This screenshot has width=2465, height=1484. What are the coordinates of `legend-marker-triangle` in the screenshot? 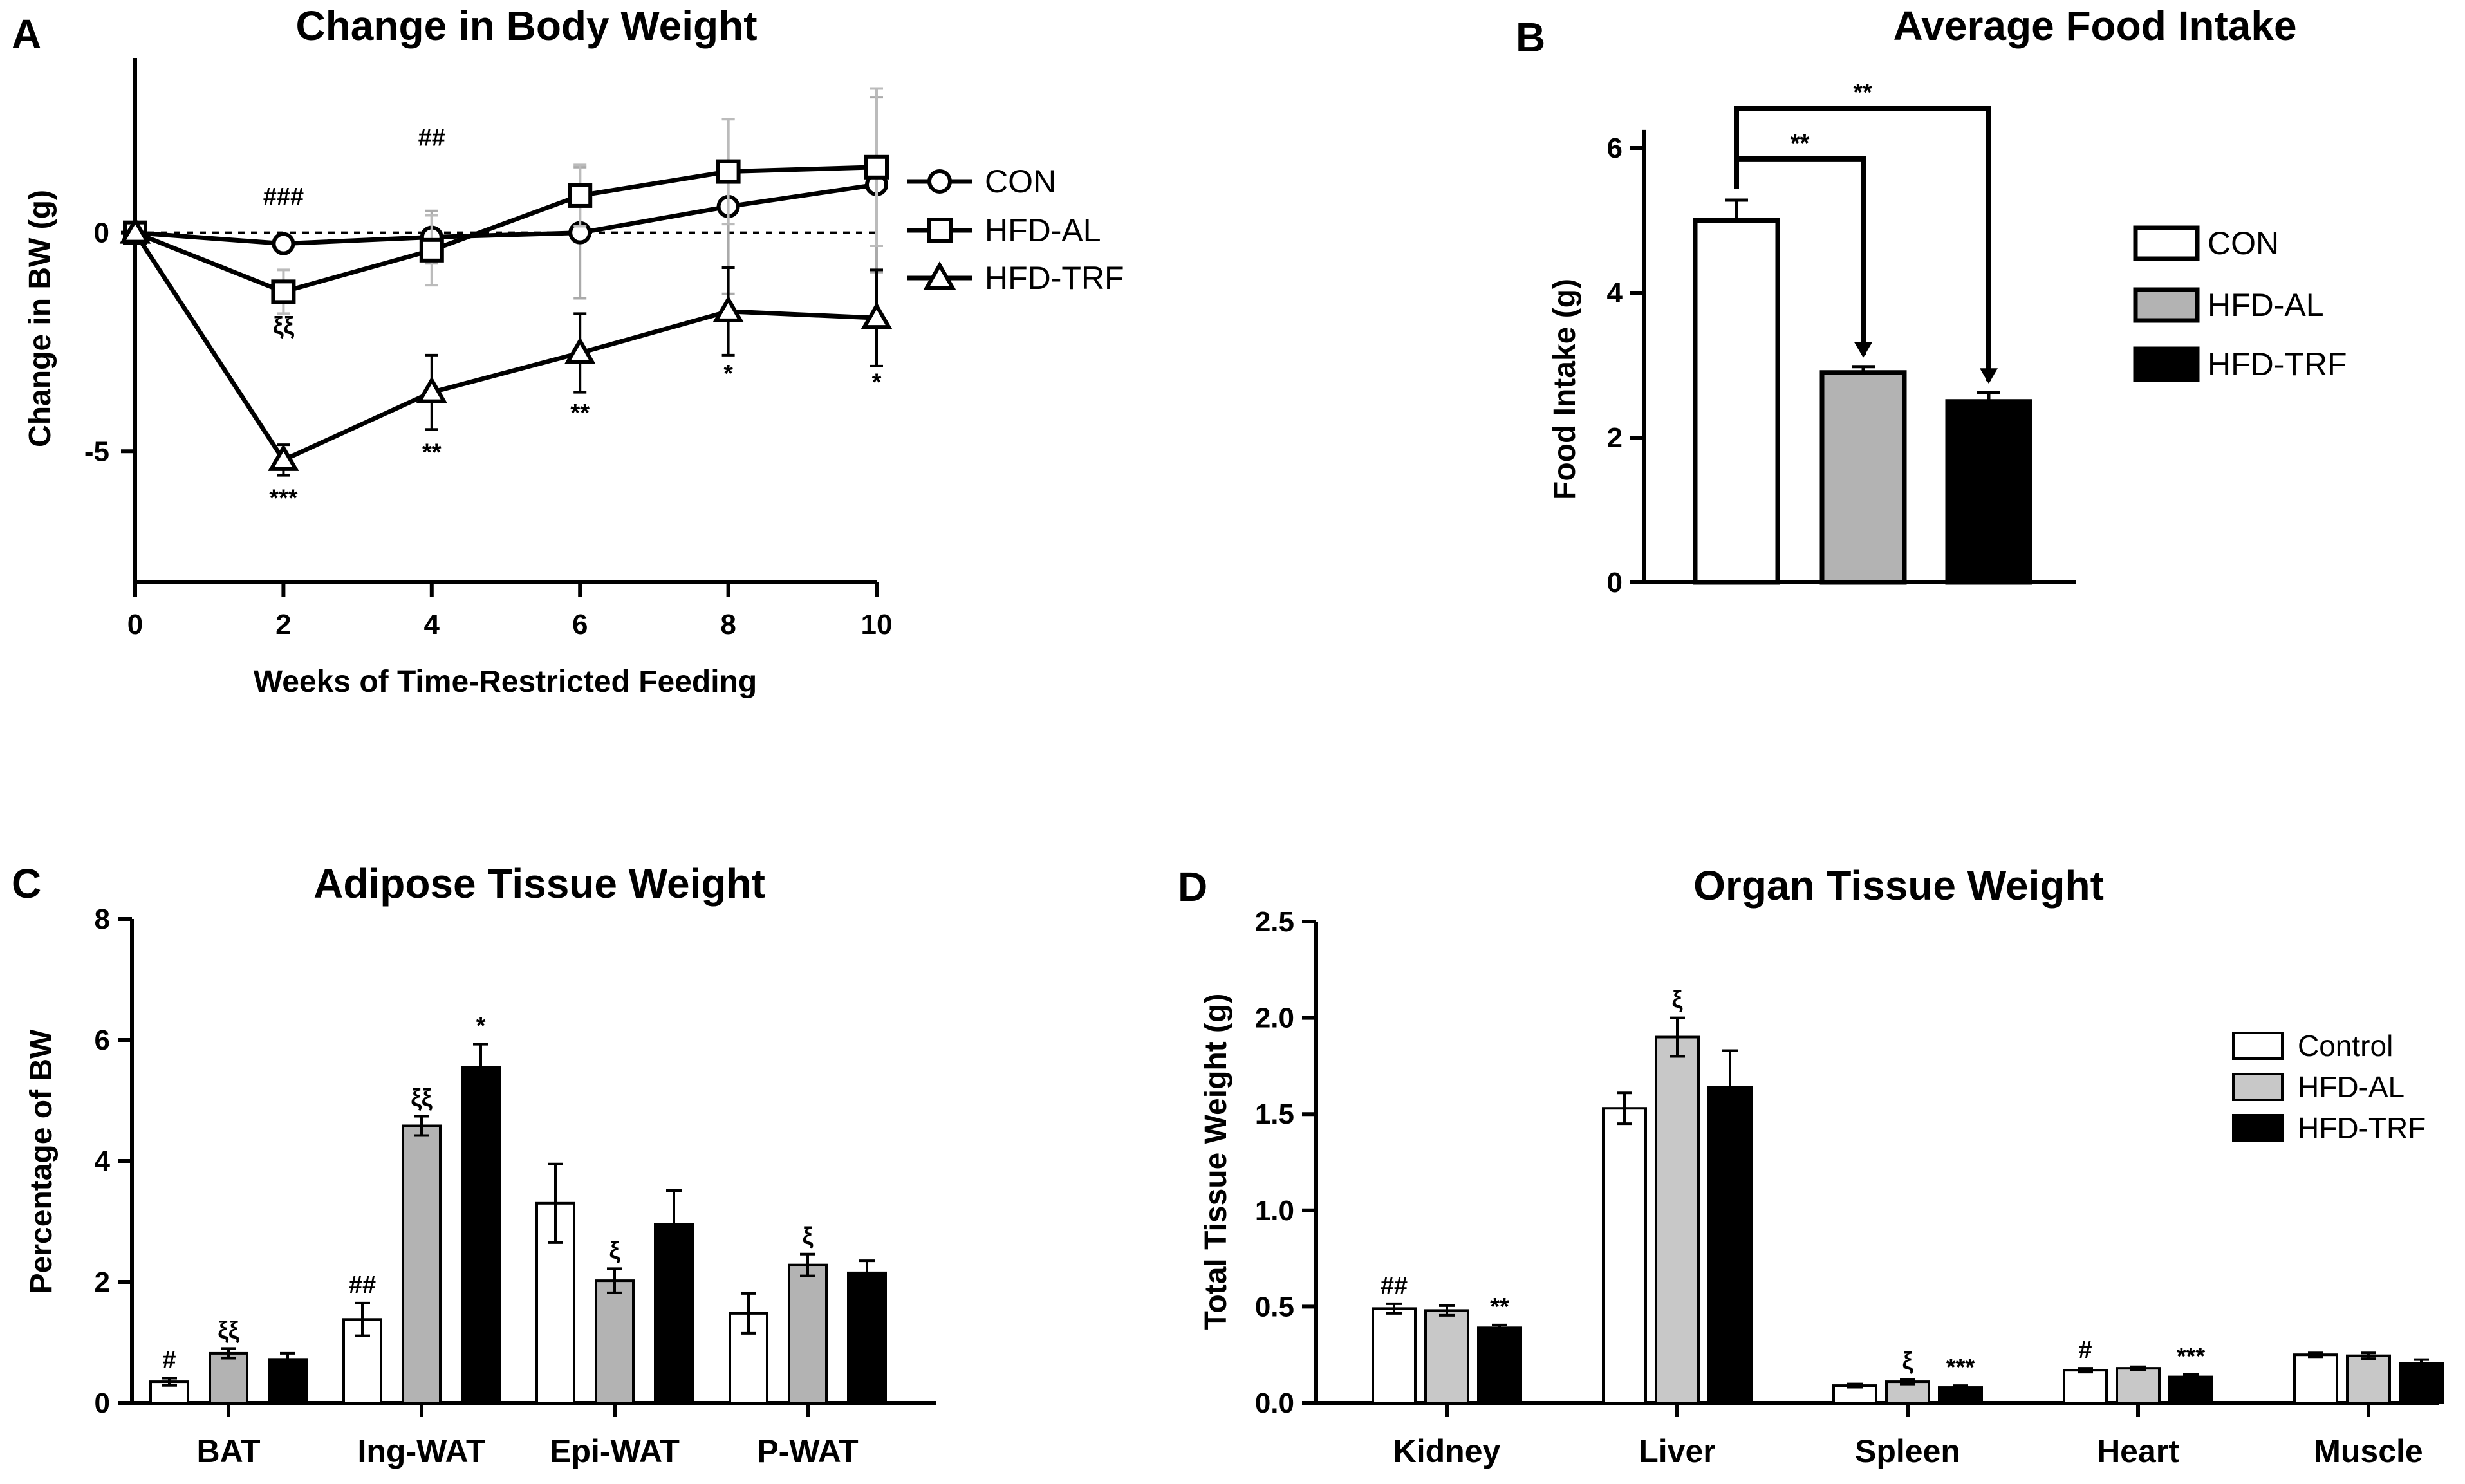 It's located at (940, 275).